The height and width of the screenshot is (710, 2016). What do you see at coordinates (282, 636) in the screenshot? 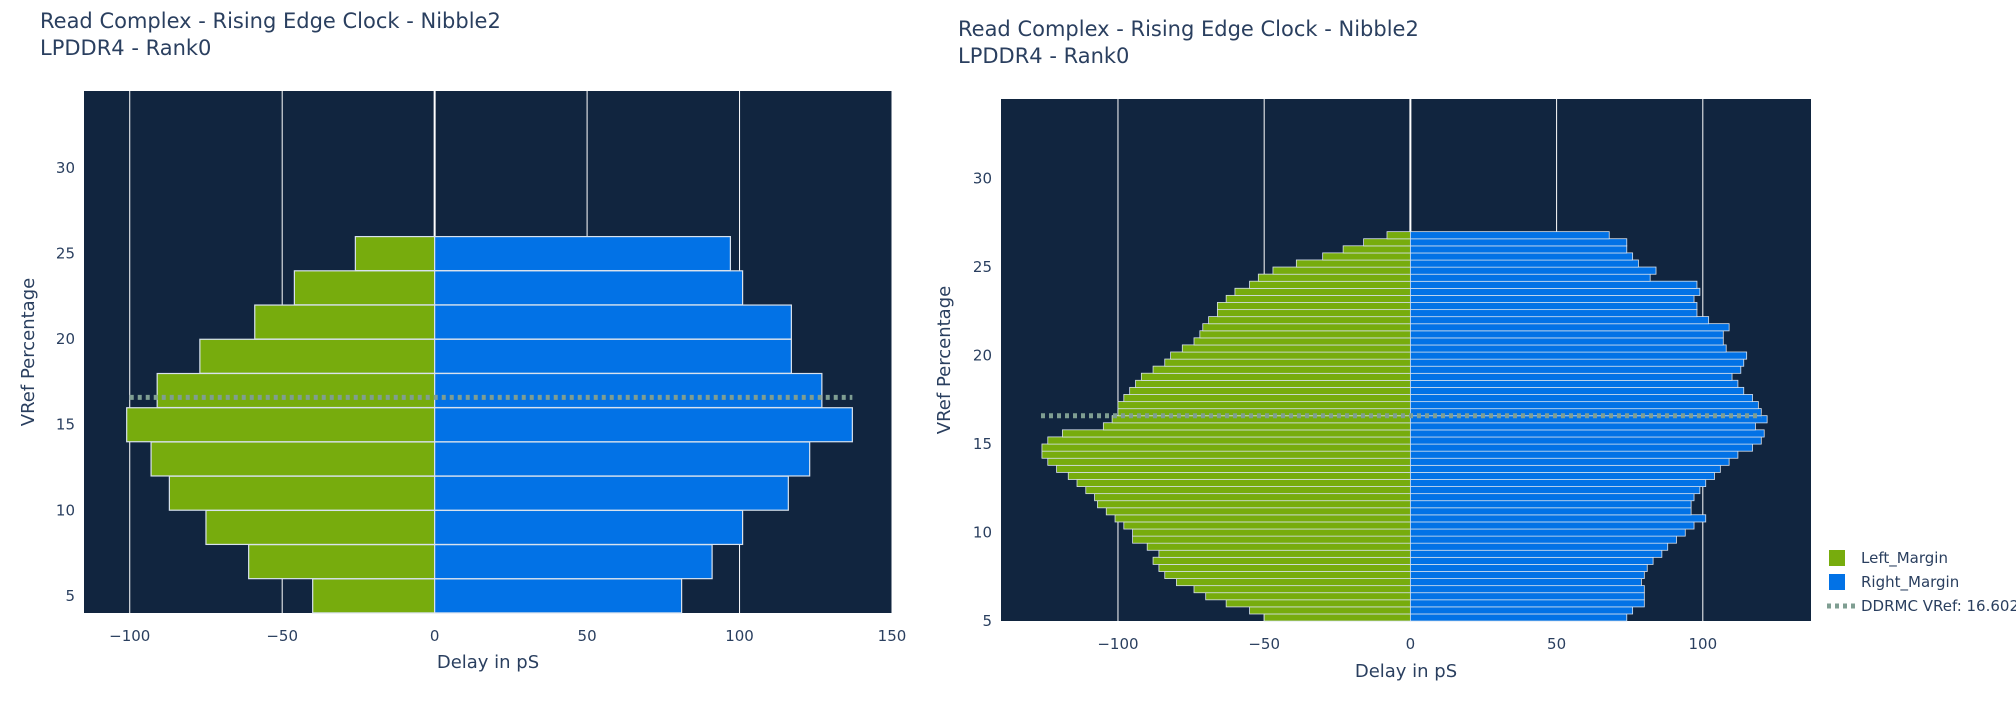
I see `chart-1-x-tick-label: −50` at bounding box center [282, 636].